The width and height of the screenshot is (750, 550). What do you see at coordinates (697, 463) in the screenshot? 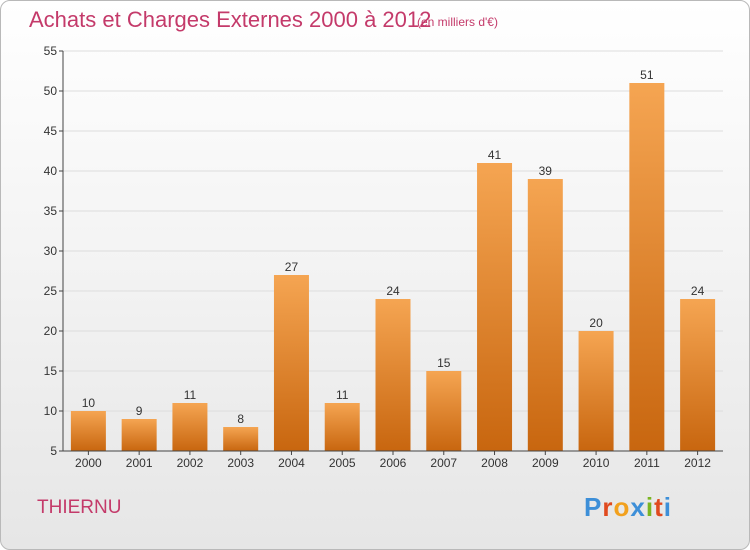
I see `x-tick-label-2012: 2012` at bounding box center [697, 463].